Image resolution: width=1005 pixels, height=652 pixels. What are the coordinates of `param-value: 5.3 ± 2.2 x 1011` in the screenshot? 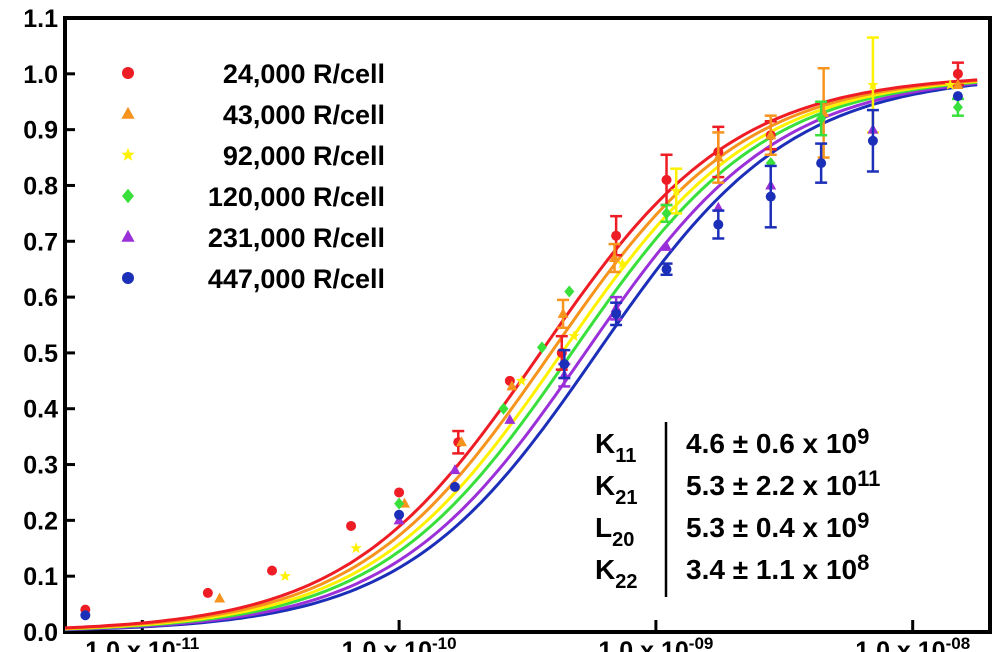 It's located at (783, 483).